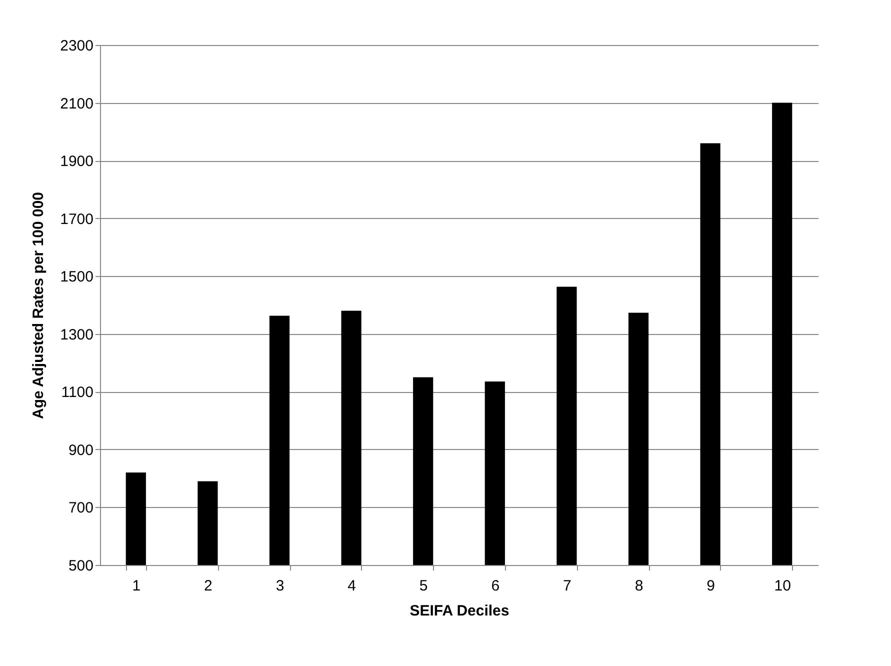  I want to click on x-tick-label: 7, so click(567, 586).